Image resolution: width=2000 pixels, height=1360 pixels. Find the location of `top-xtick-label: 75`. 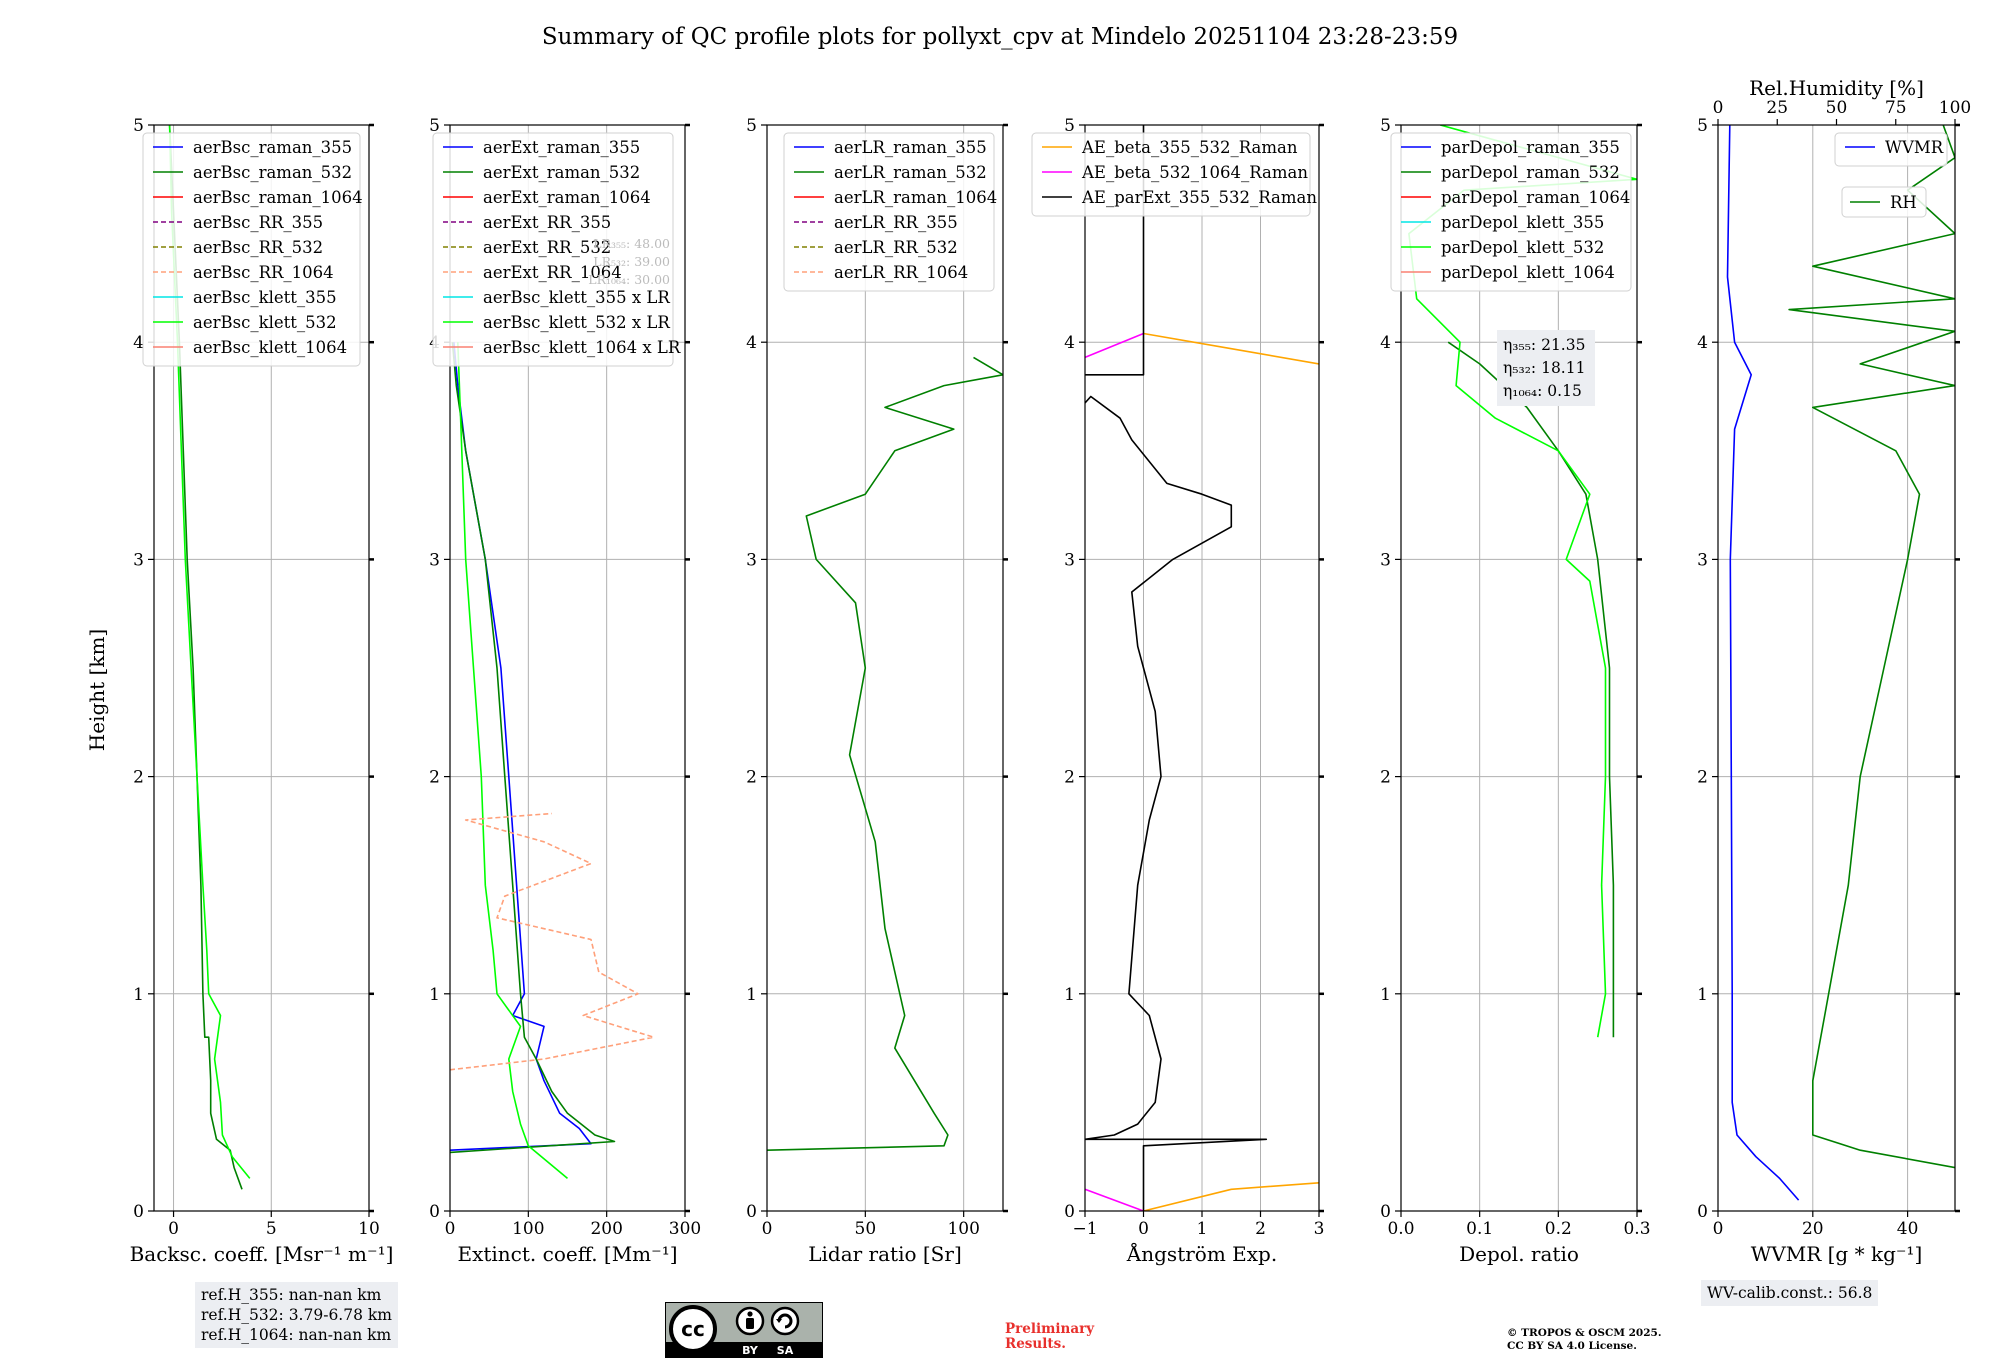

top-xtick-label: 75 is located at coordinates (1896, 108).